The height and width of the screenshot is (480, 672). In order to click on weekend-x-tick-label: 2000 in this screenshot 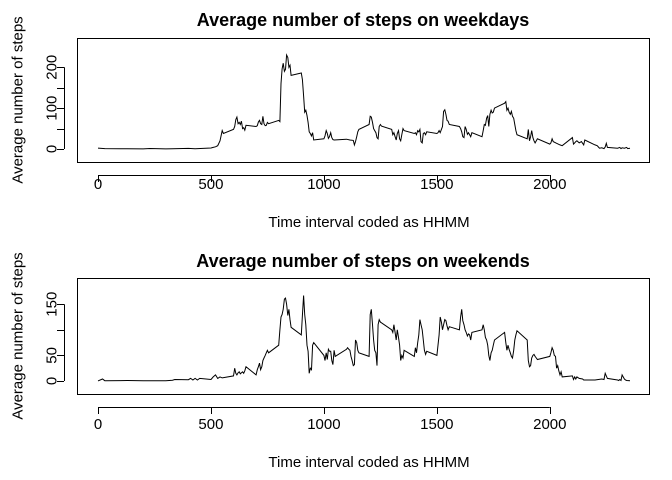, I will do `click(549, 424)`.